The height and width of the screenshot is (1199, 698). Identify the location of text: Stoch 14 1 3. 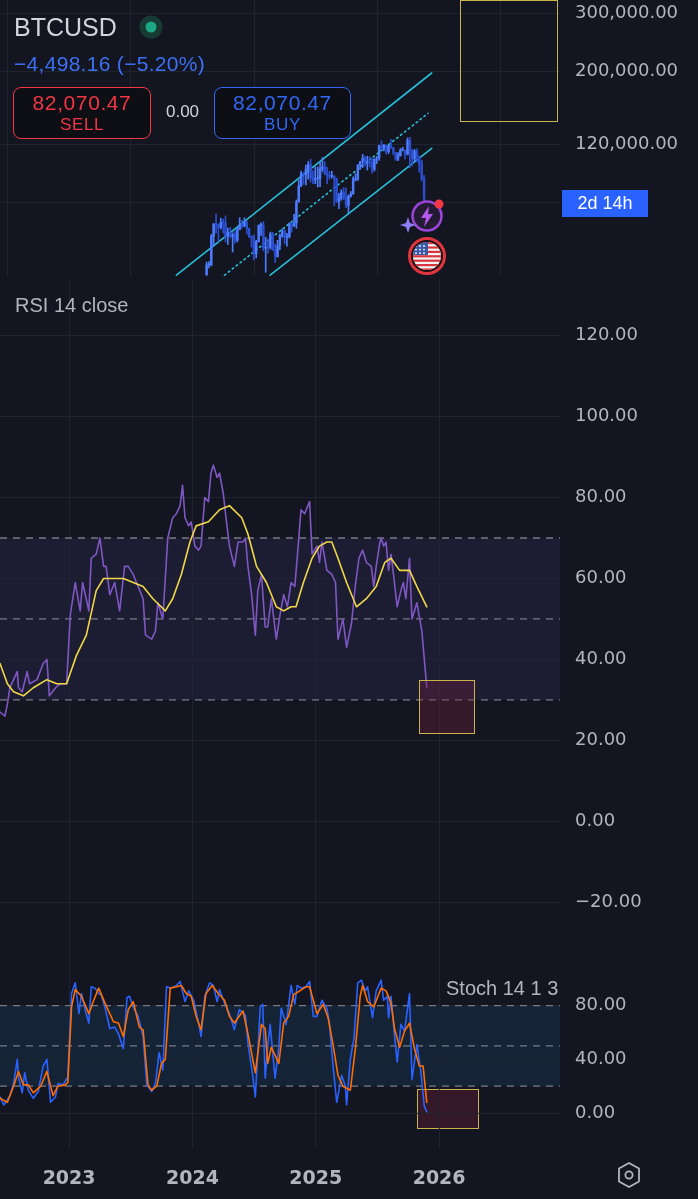
(502, 988).